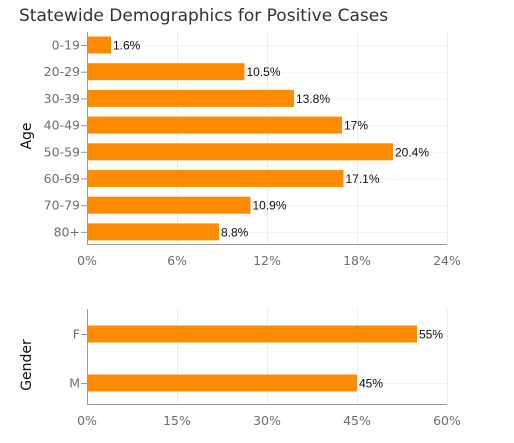 This screenshot has width=514, height=443. What do you see at coordinates (76, 334) in the screenshot?
I see `gender-category-label: F` at bounding box center [76, 334].